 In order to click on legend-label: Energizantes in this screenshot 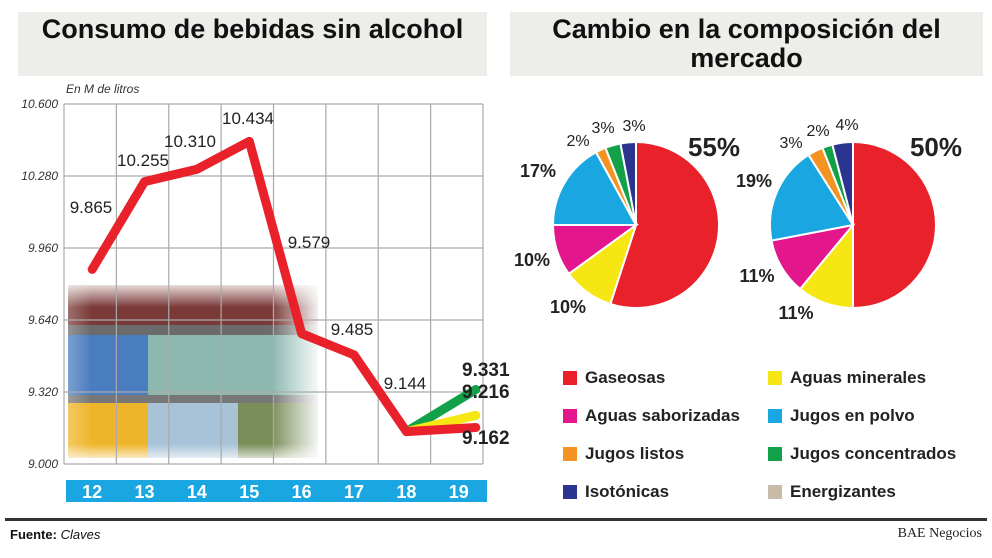, I will do `click(843, 491)`.